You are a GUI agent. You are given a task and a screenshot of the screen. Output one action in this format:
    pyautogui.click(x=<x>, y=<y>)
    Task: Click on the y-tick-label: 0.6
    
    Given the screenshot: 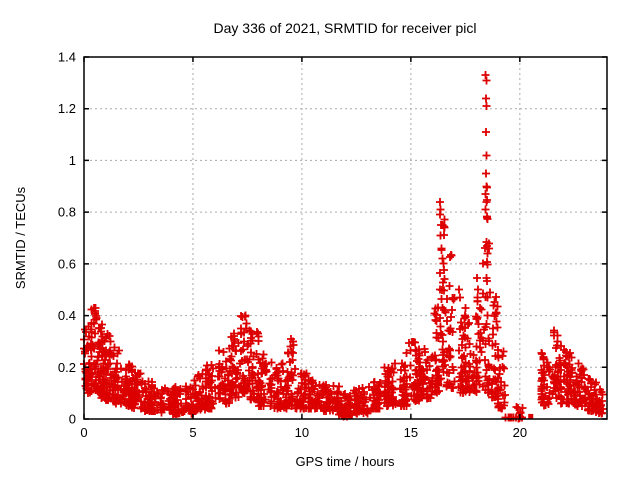 What is the action you would take?
    pyautogui.click(x=67, y=263)
    